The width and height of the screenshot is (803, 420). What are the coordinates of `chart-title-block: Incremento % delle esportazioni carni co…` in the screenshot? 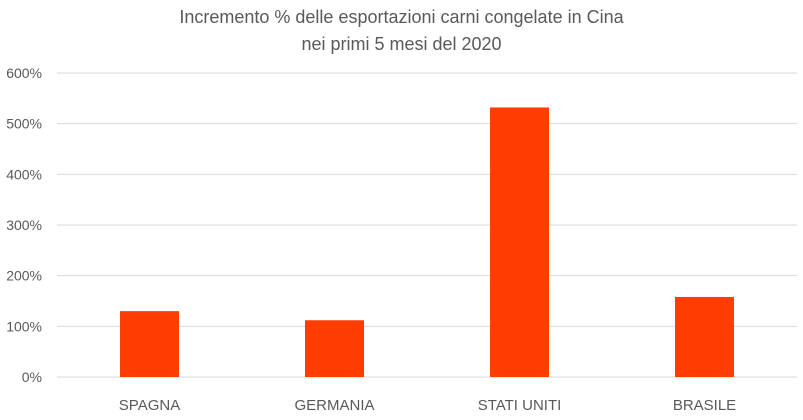 It's located at (401, 31).